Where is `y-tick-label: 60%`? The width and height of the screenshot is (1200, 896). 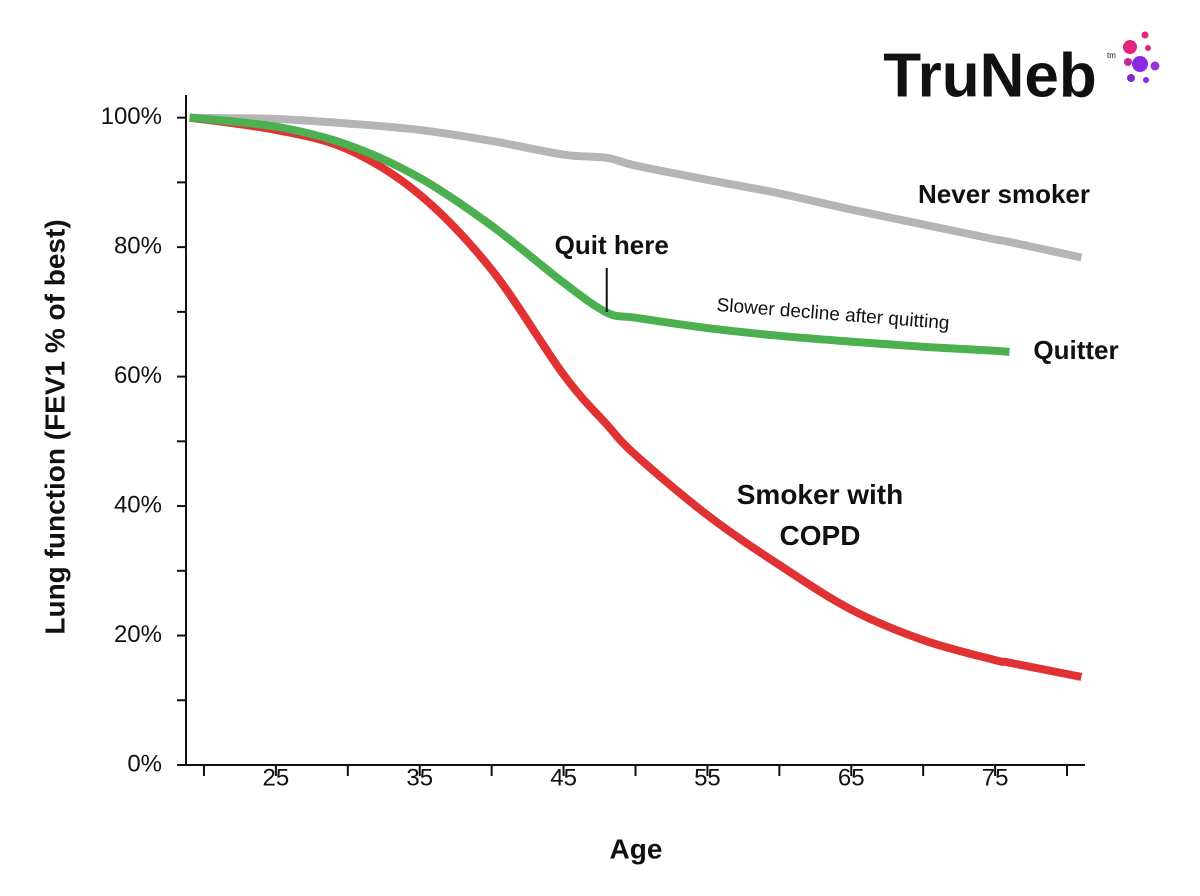
y-tick-label: 60% is located at coordinates (138, 375).